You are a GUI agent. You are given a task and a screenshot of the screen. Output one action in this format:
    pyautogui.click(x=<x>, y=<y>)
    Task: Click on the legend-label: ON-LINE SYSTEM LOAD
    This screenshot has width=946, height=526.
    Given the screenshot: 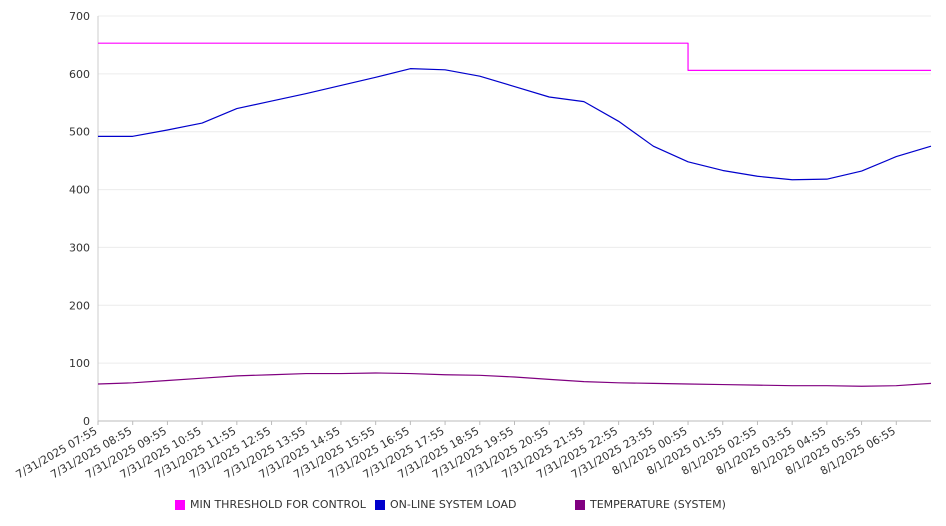 What is the action you would take?
    pyautogui.click(x=453, y=504)
    